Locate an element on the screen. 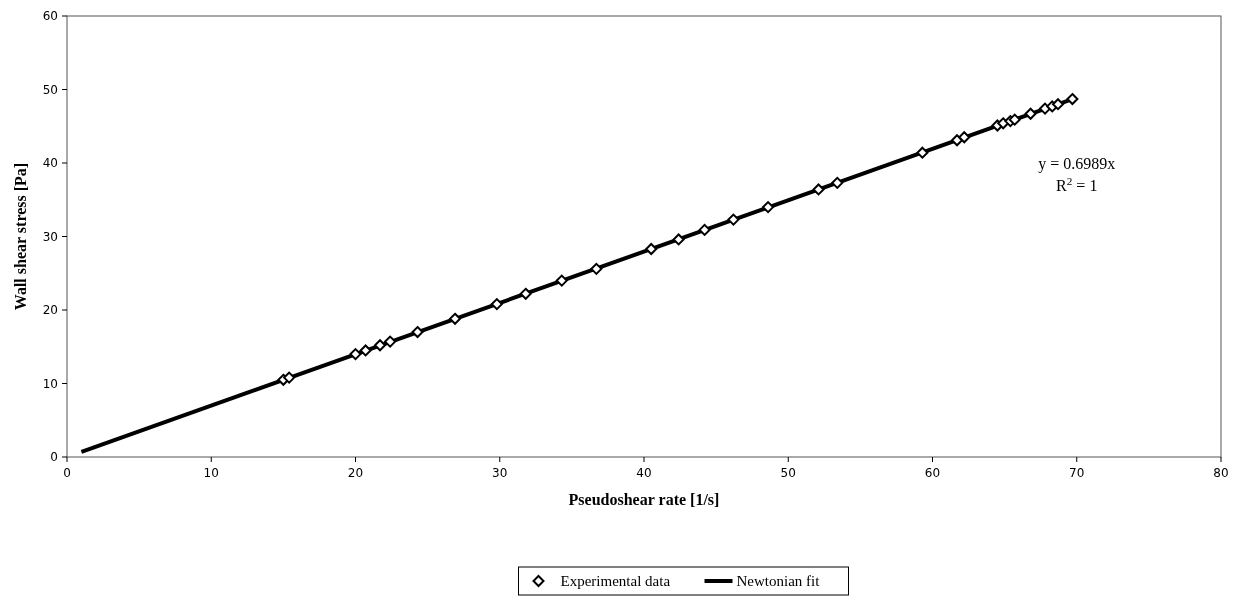 The height and width of the screenshot is (615, 1247). legend-label: Experimental data is located at coordinates (615, 581).